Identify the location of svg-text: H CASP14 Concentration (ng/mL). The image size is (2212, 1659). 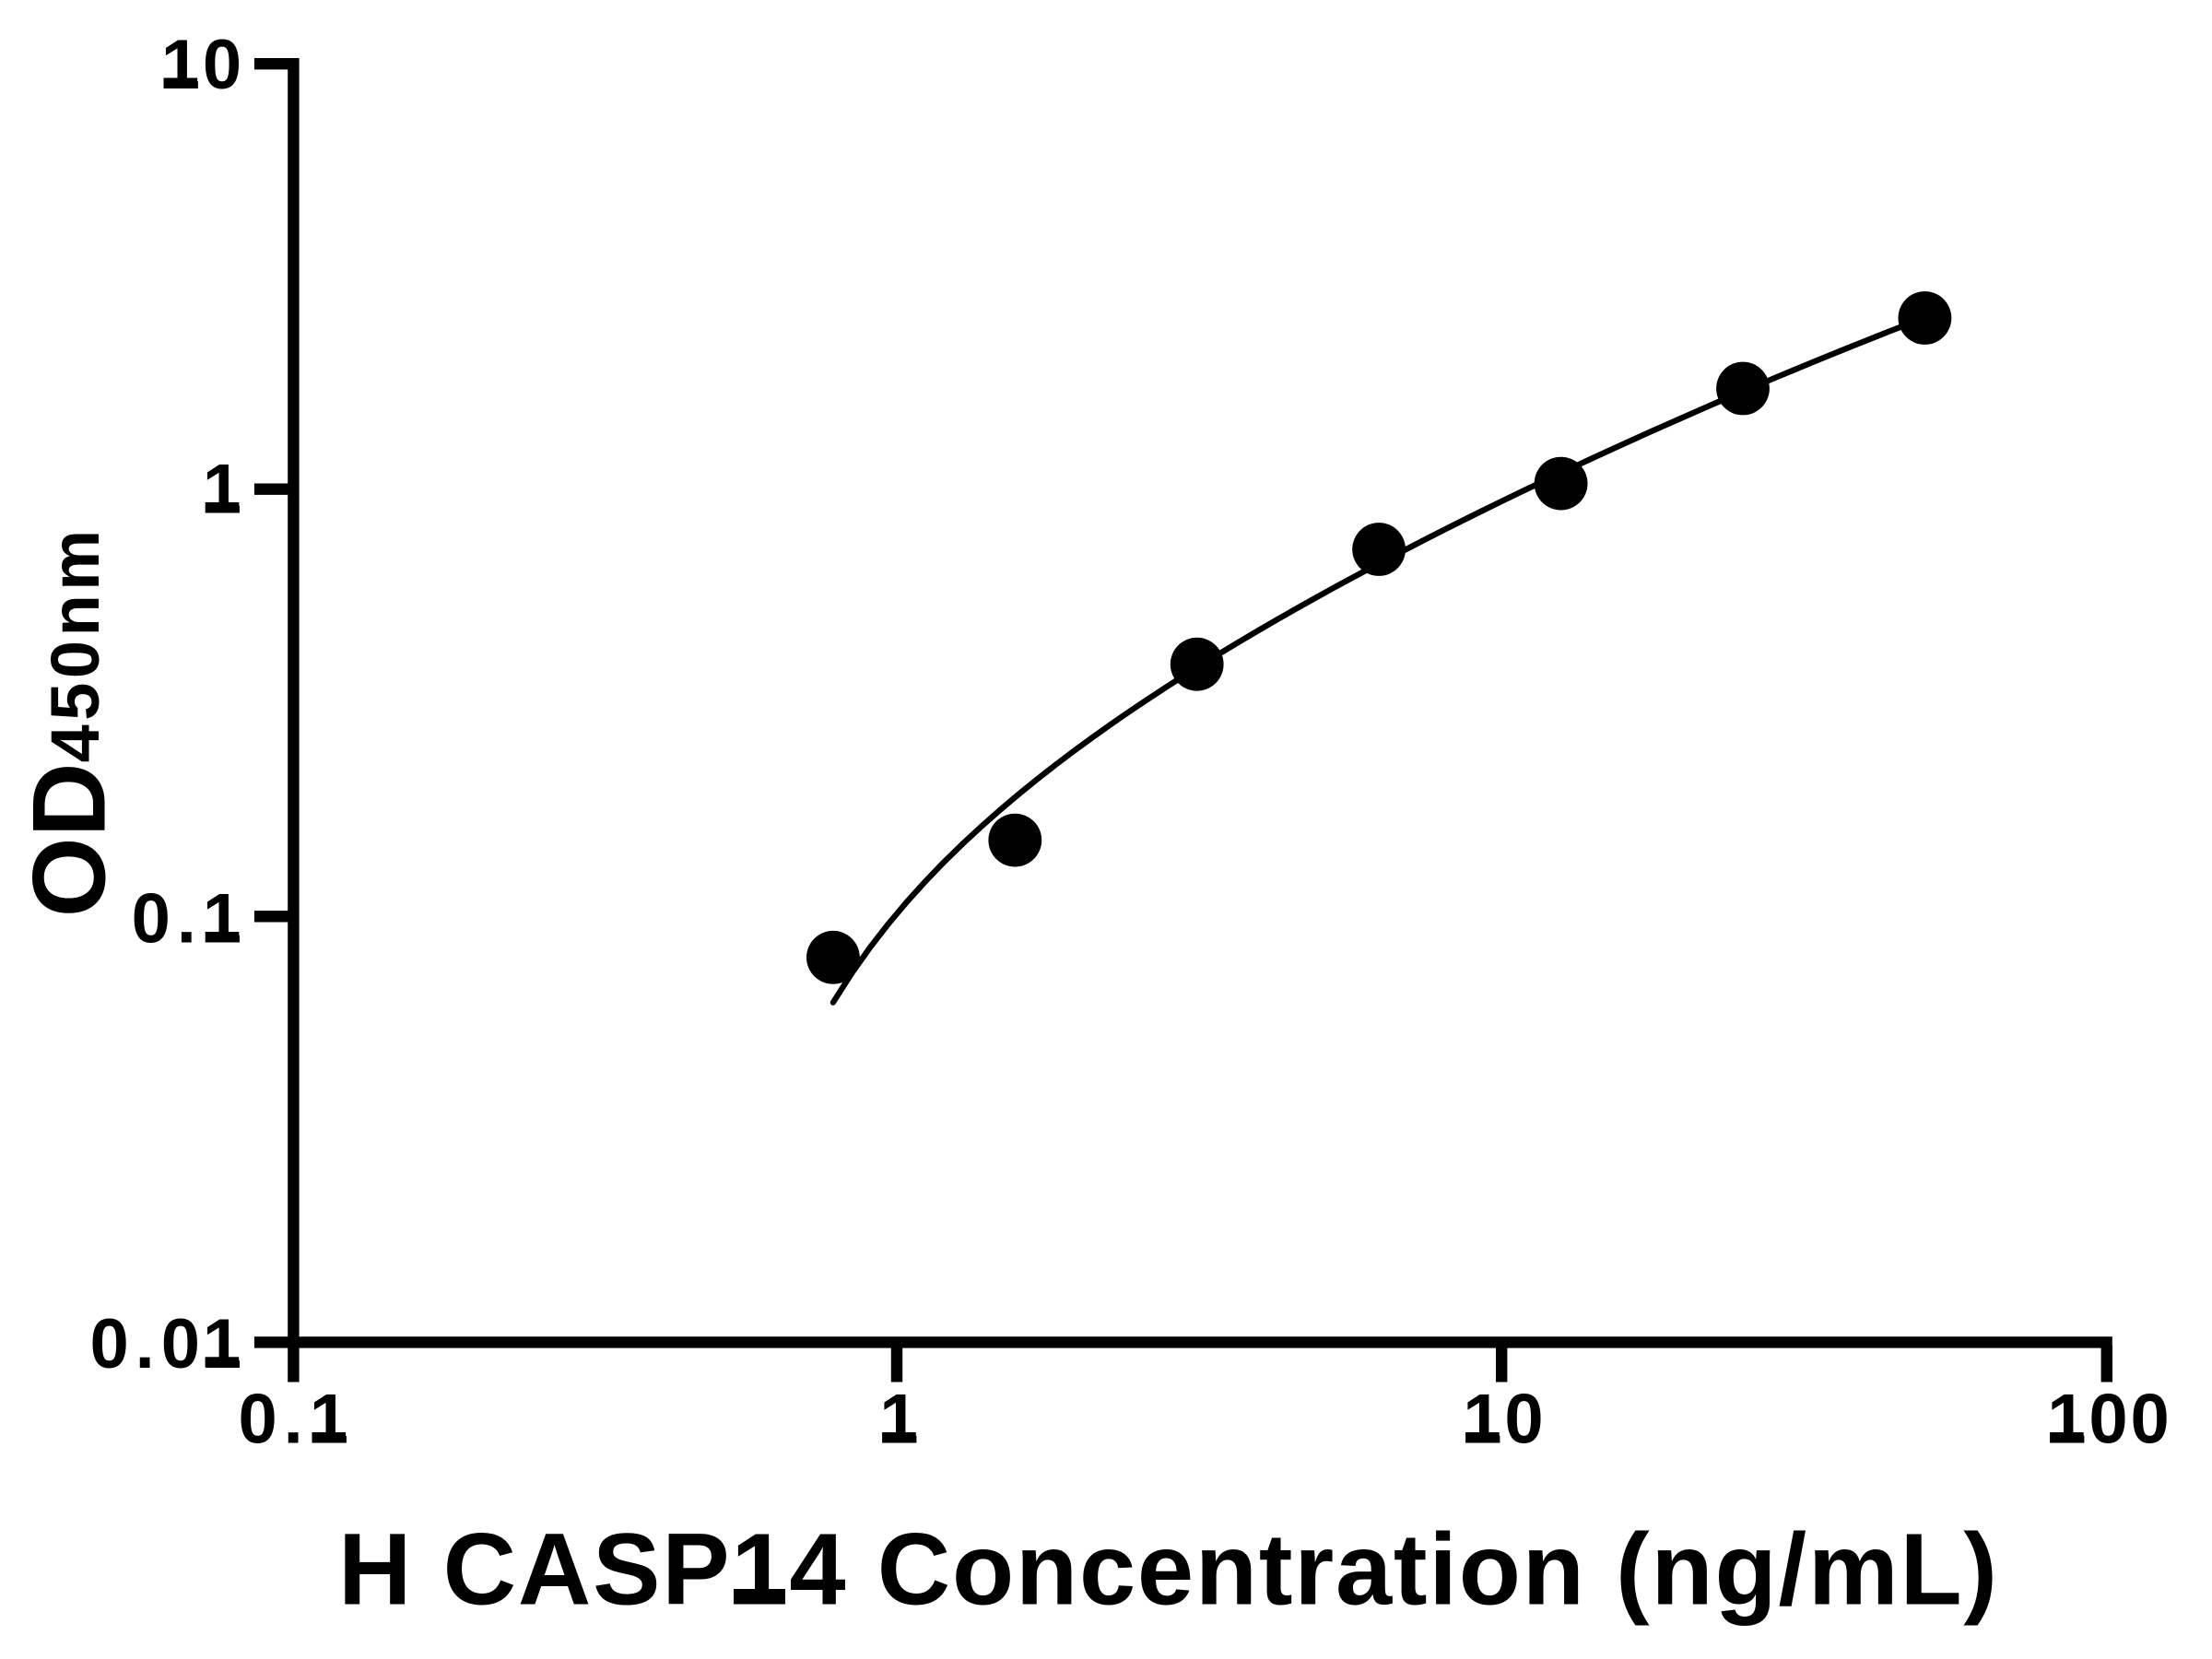
(1168, 1570).